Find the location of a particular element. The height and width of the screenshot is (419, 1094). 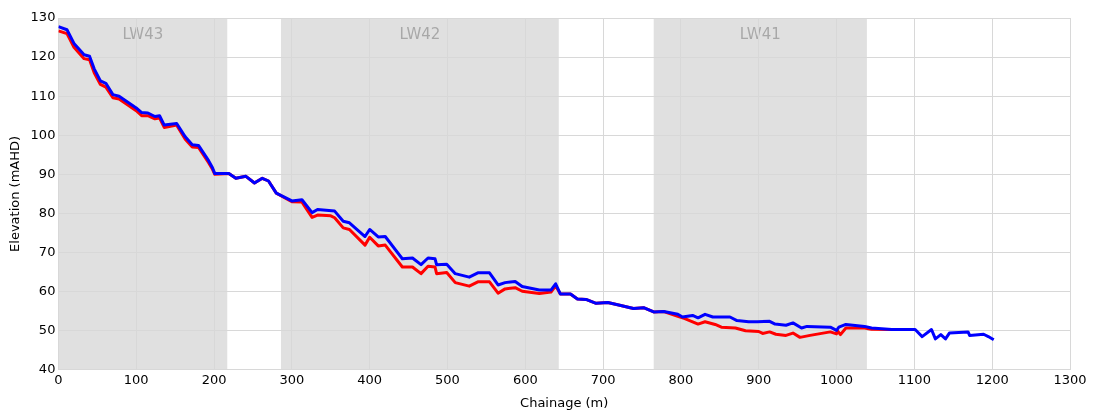

x-tick-label: 300 is located at coordinates (292, 379).